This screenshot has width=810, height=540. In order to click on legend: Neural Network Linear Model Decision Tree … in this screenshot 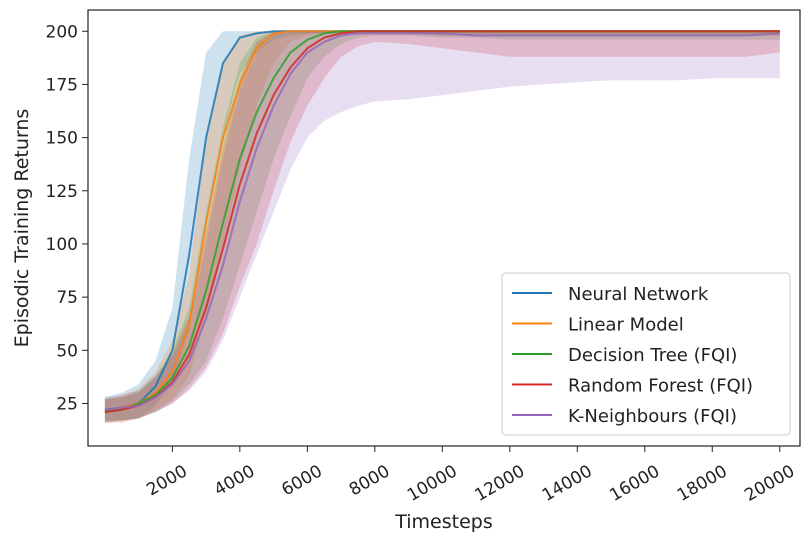, I will do `click(646, 354)`.